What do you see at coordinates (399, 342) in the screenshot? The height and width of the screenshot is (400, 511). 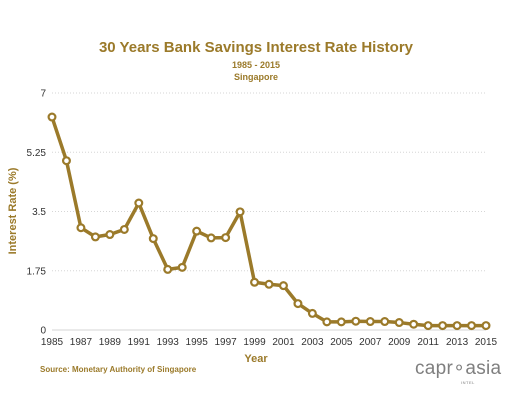 I see `x-tick-label: 2009` at bounding box center [399, 342].